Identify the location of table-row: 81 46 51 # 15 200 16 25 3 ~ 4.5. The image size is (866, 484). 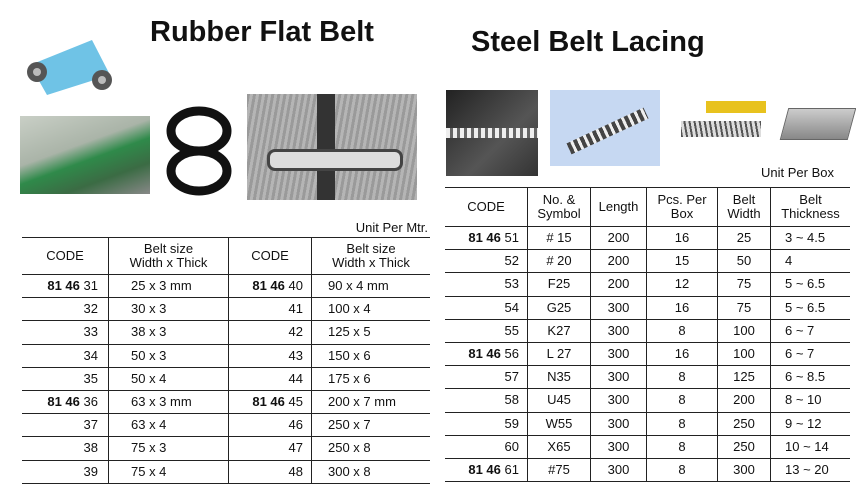
(647, 237).